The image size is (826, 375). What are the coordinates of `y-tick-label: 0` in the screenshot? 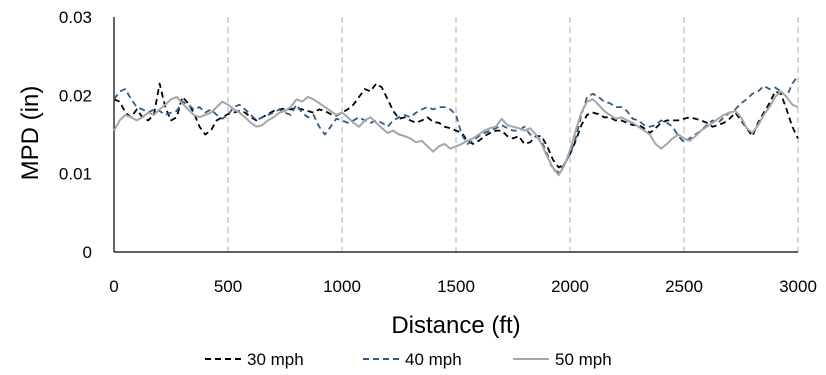 It's located at (87, 252).